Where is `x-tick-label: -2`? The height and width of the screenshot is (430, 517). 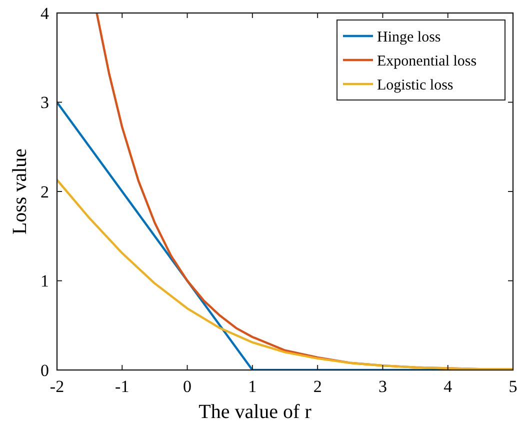
x-tick-label: -2 is located at coordinates (57, 386).